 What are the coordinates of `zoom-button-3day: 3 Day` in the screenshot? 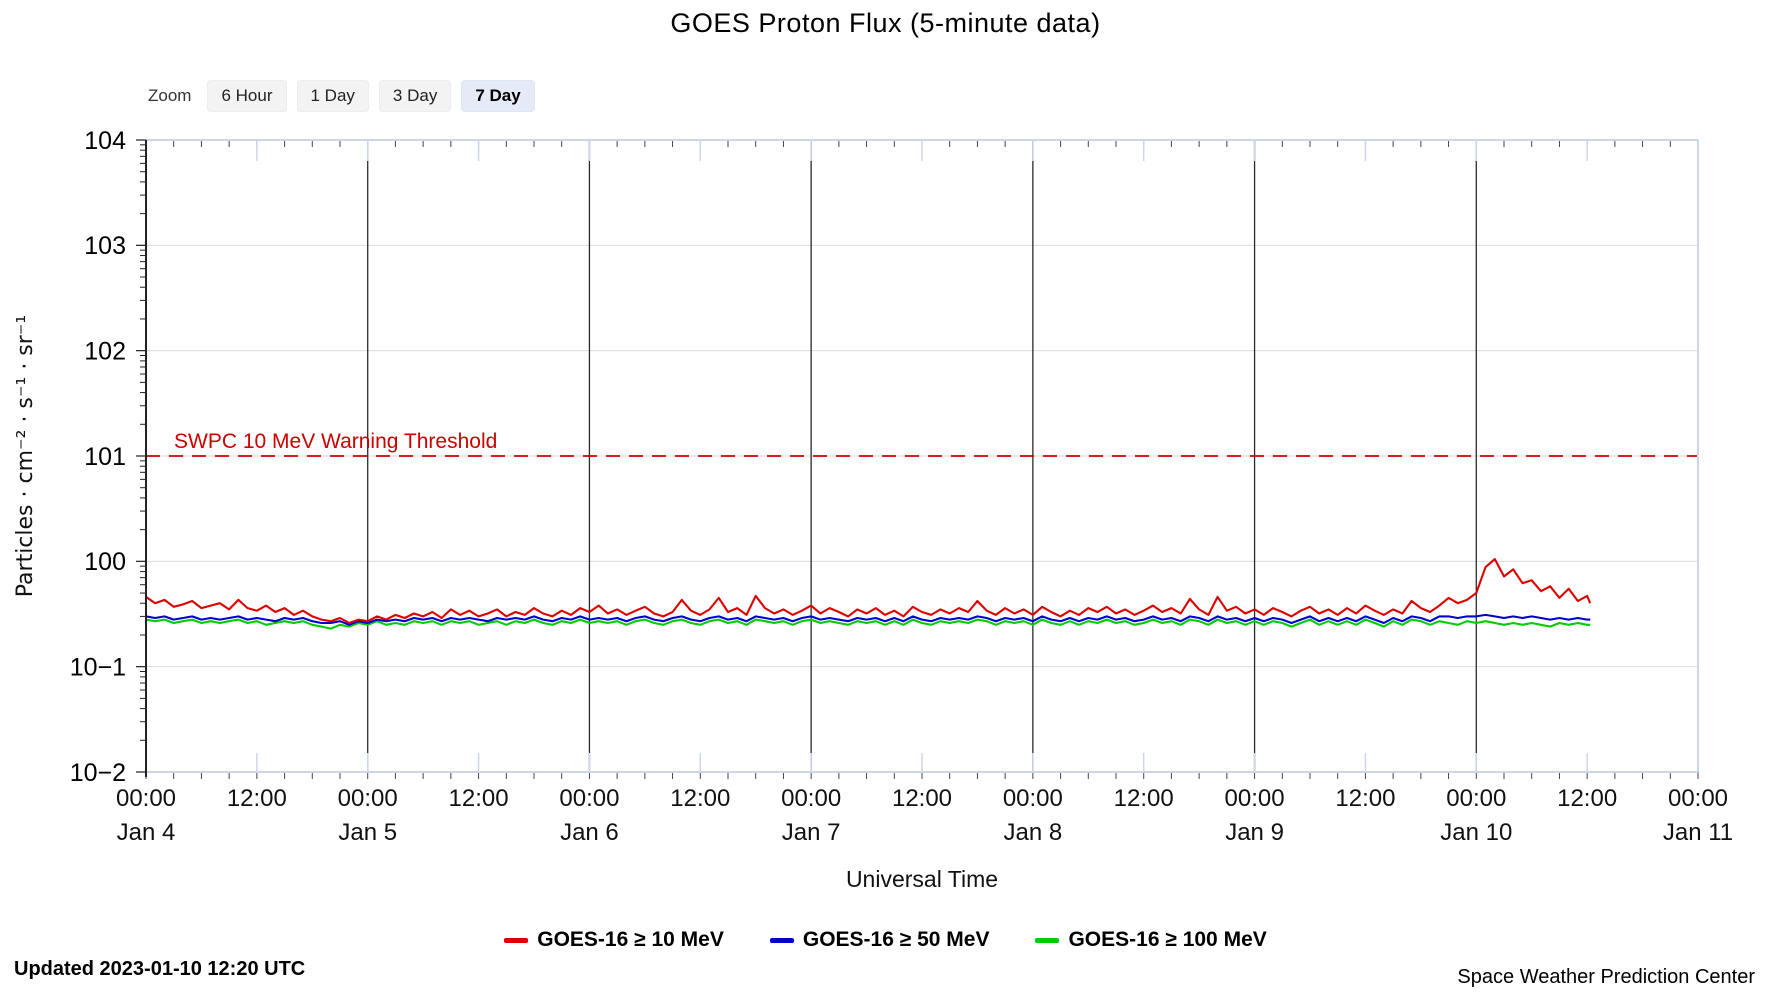 It's located at (415, 96).